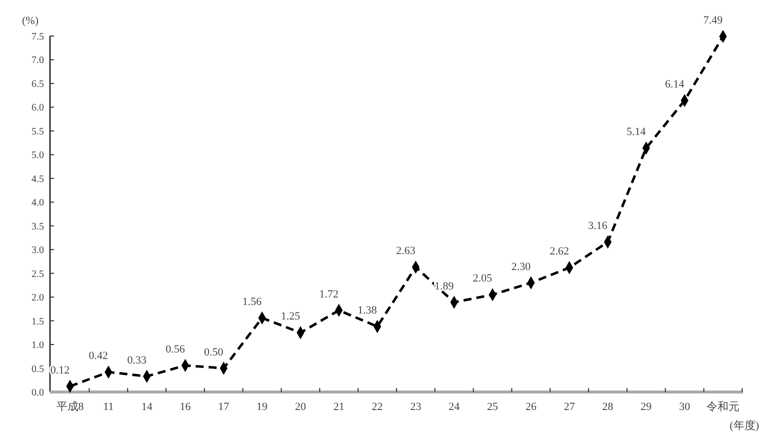  I want to click on y-tick-label: 0.5, so click(38, 369).